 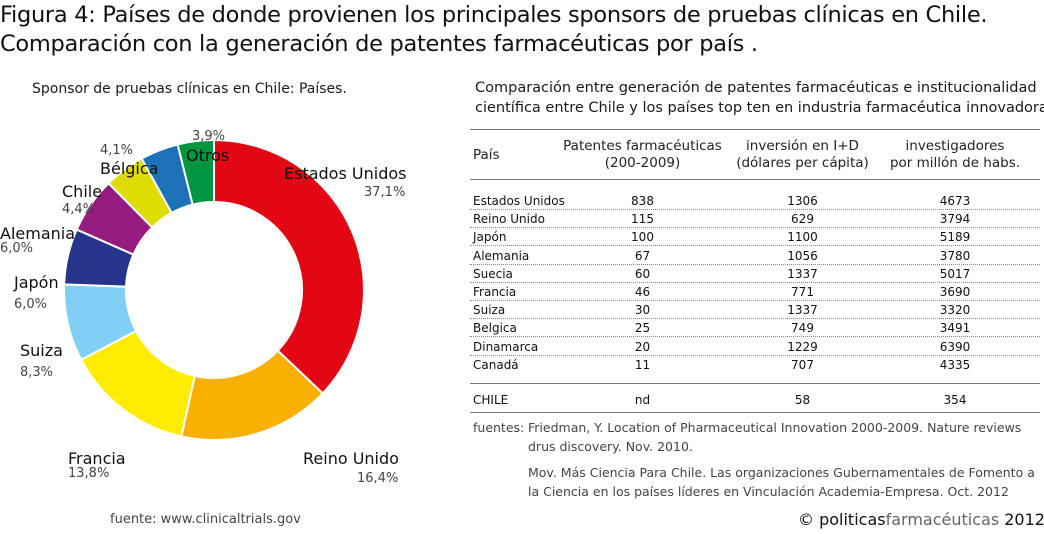 What do you see at coordinates (195, 172) in the screenshot?
I see `donut-slice-otros` at bounding box center [195, 172].